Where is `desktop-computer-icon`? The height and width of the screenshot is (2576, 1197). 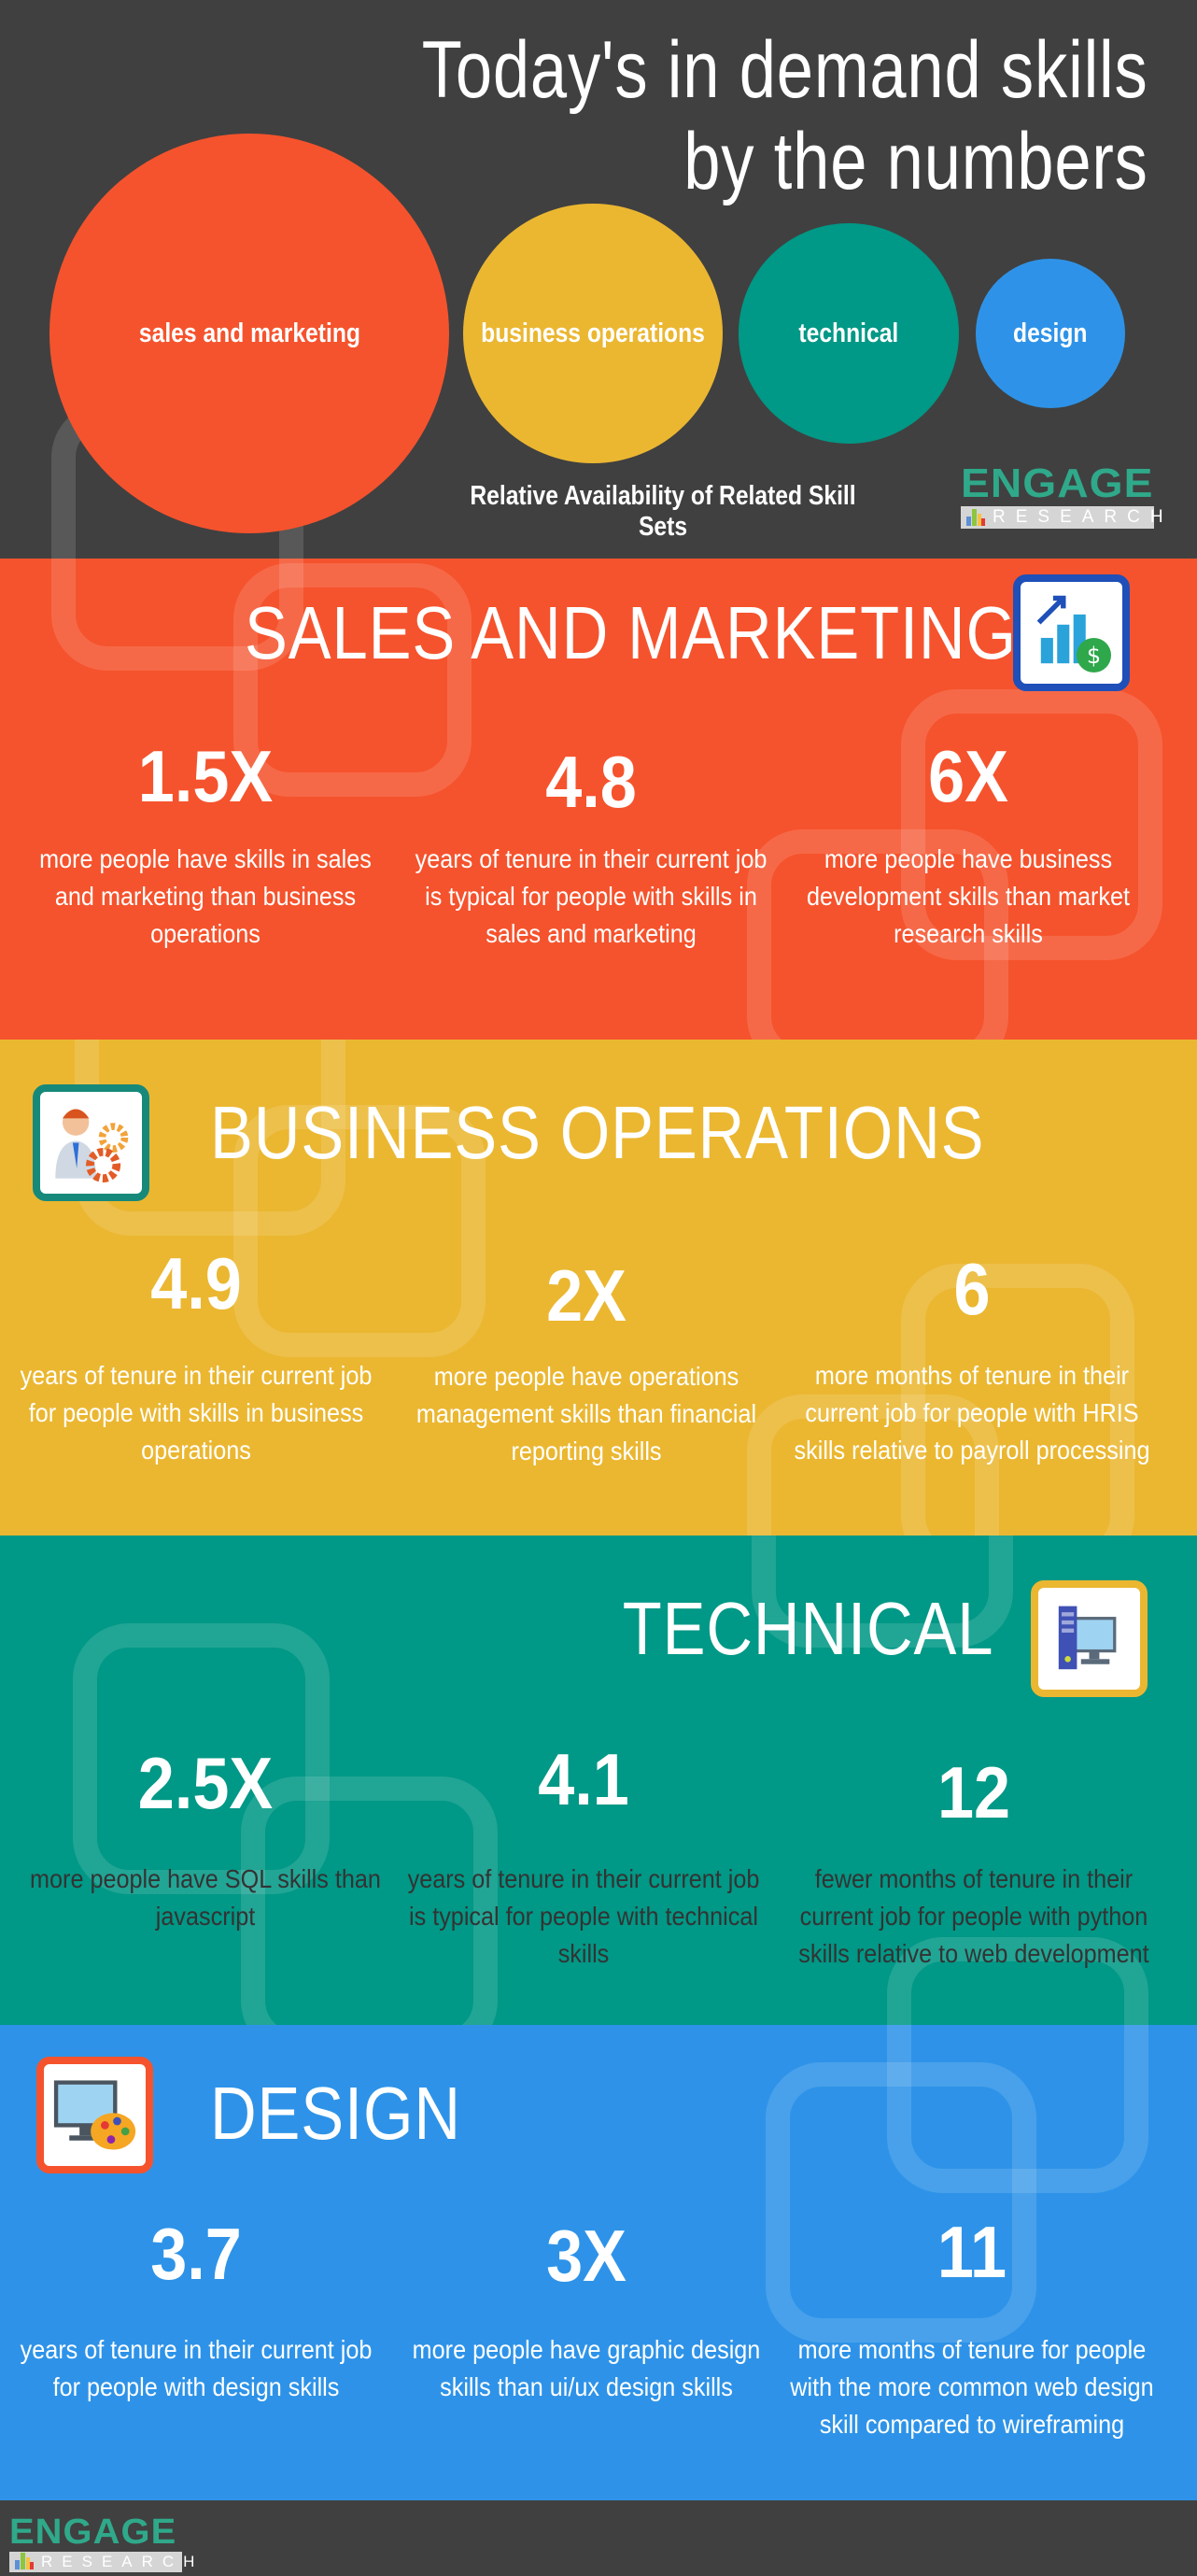
desktop-computer-icon is located at coordinates (1090, 1638).